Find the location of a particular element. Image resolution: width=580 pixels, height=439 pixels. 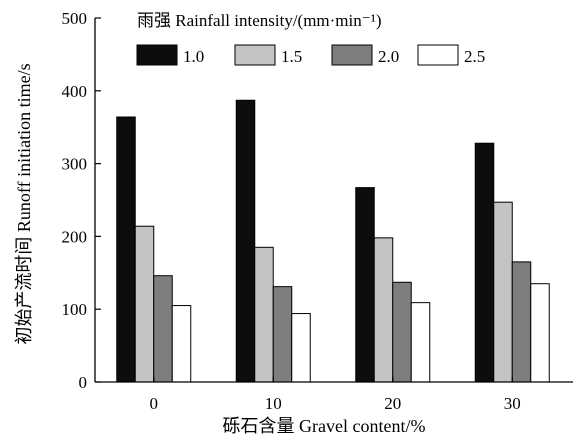

legend-label-2.0: 2.0 is located at coordinates (388, 56).